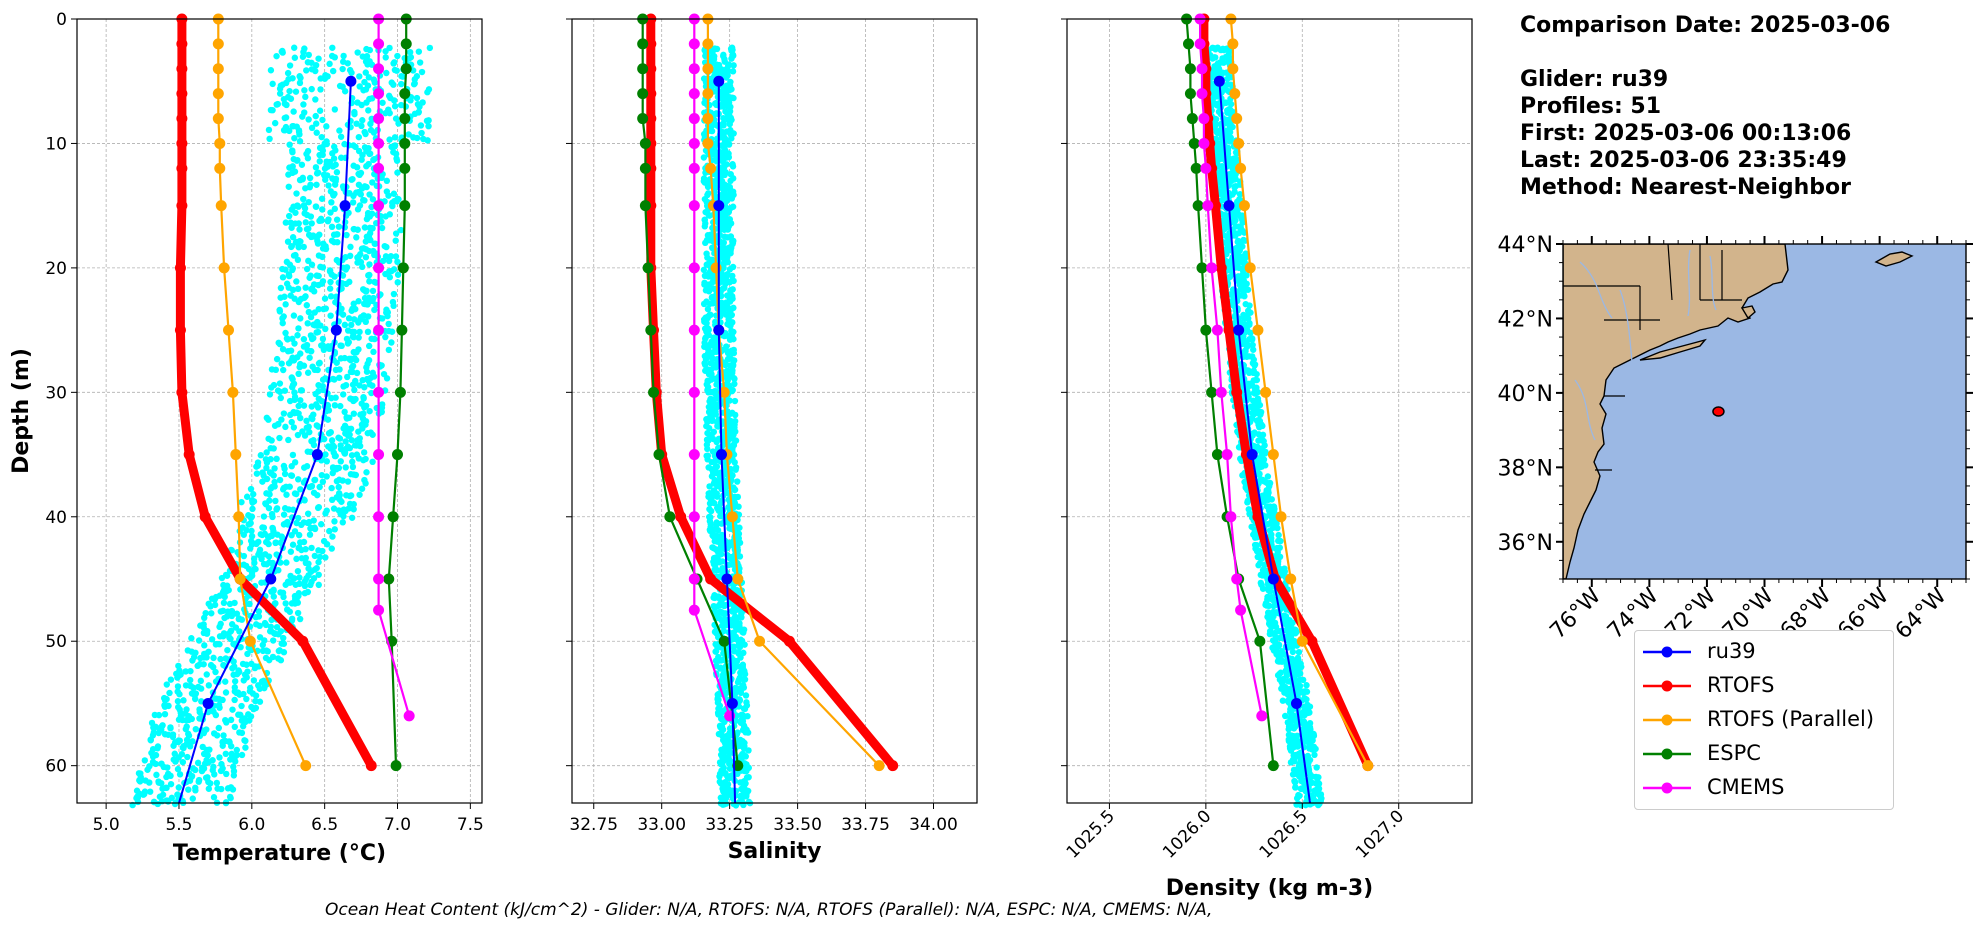 This screenshot has height=934, width=1978. Describe the element at coordinates (933, 825) in the screenshot. I see `x-tick-label: 34.00` at that location.